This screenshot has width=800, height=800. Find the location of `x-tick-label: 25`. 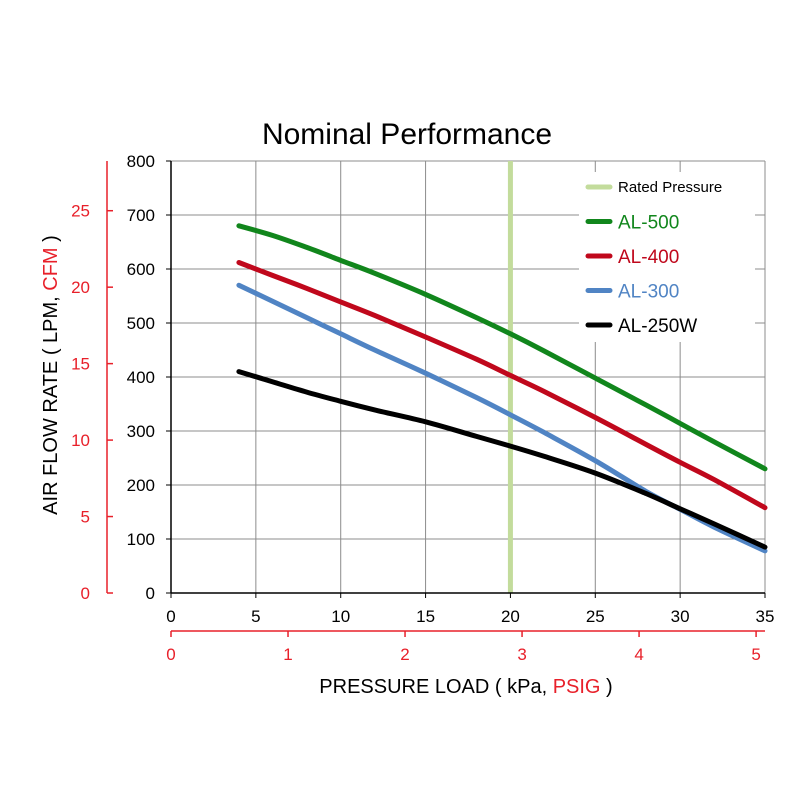

x-tick-label: 25 is located at coordinates (595, 616).